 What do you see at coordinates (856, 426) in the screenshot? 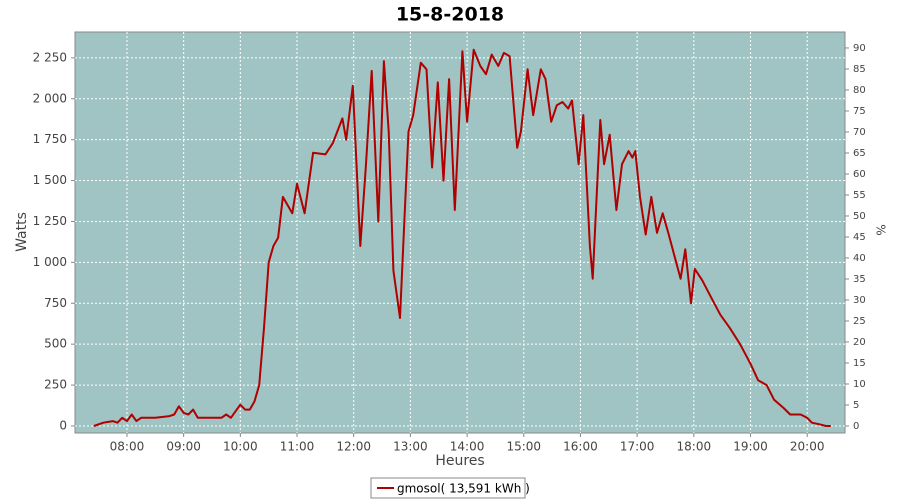
I see `y2-tick-label: 0` at bounding box center [856, 426].